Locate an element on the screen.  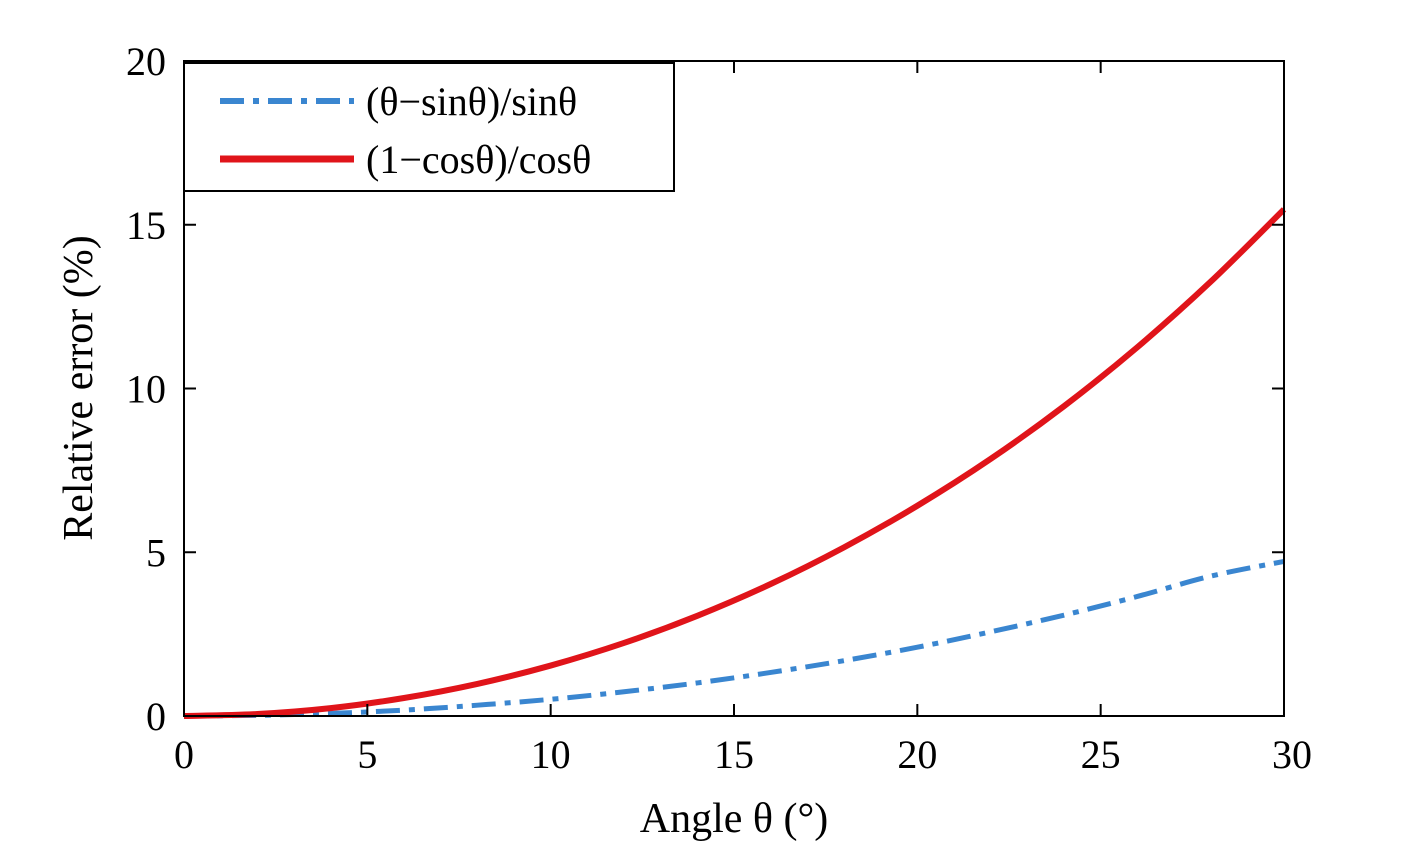
y-axis-title: Relative error (%) is located at coordinates (79, 388).